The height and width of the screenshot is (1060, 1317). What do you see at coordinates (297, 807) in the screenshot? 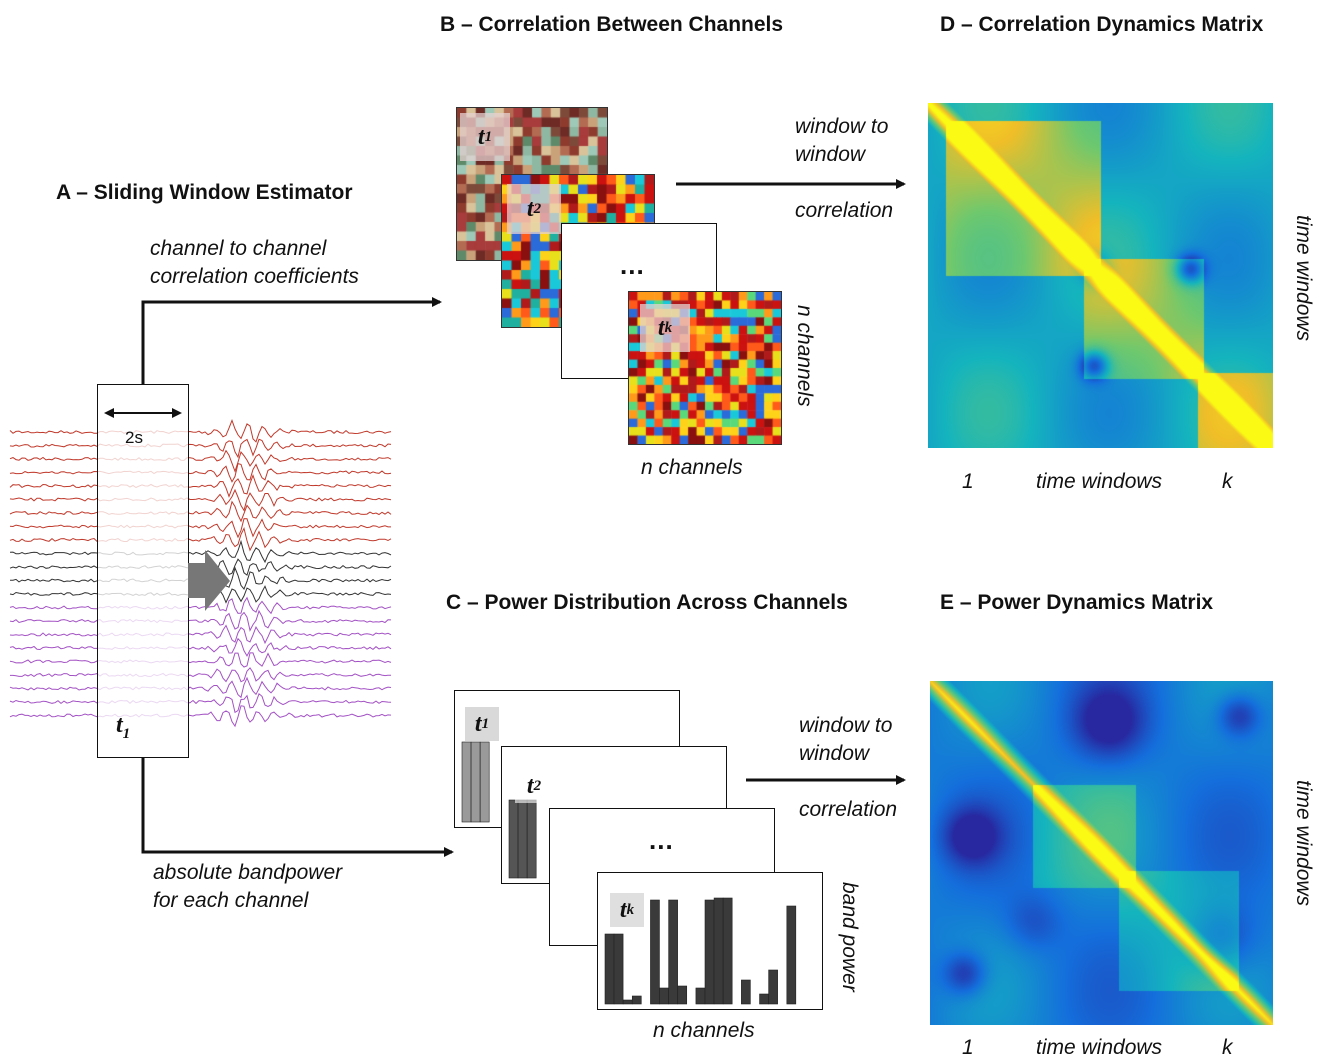
I see `arrow-to-bandpower` at bounding box center [297, 807].